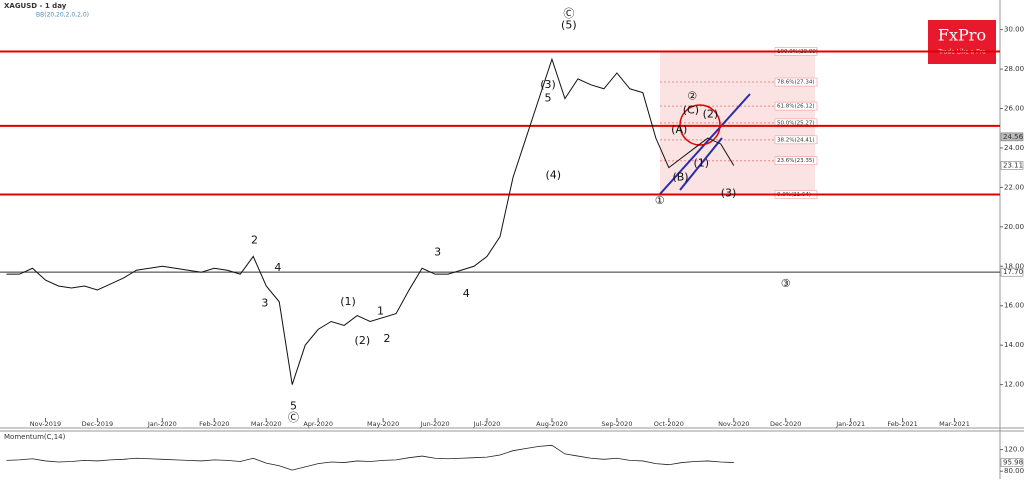 The height and width of the screenshot is (483, 1024). I want to click on y-tick-label: 24.00, so click(1014, 148).